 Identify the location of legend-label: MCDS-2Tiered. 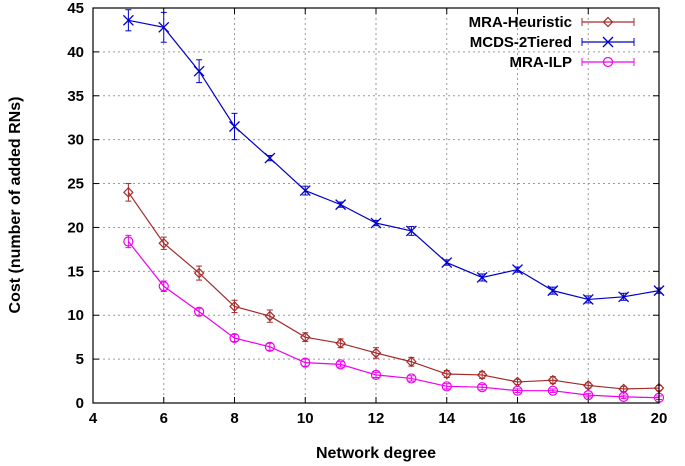
(521, 42).